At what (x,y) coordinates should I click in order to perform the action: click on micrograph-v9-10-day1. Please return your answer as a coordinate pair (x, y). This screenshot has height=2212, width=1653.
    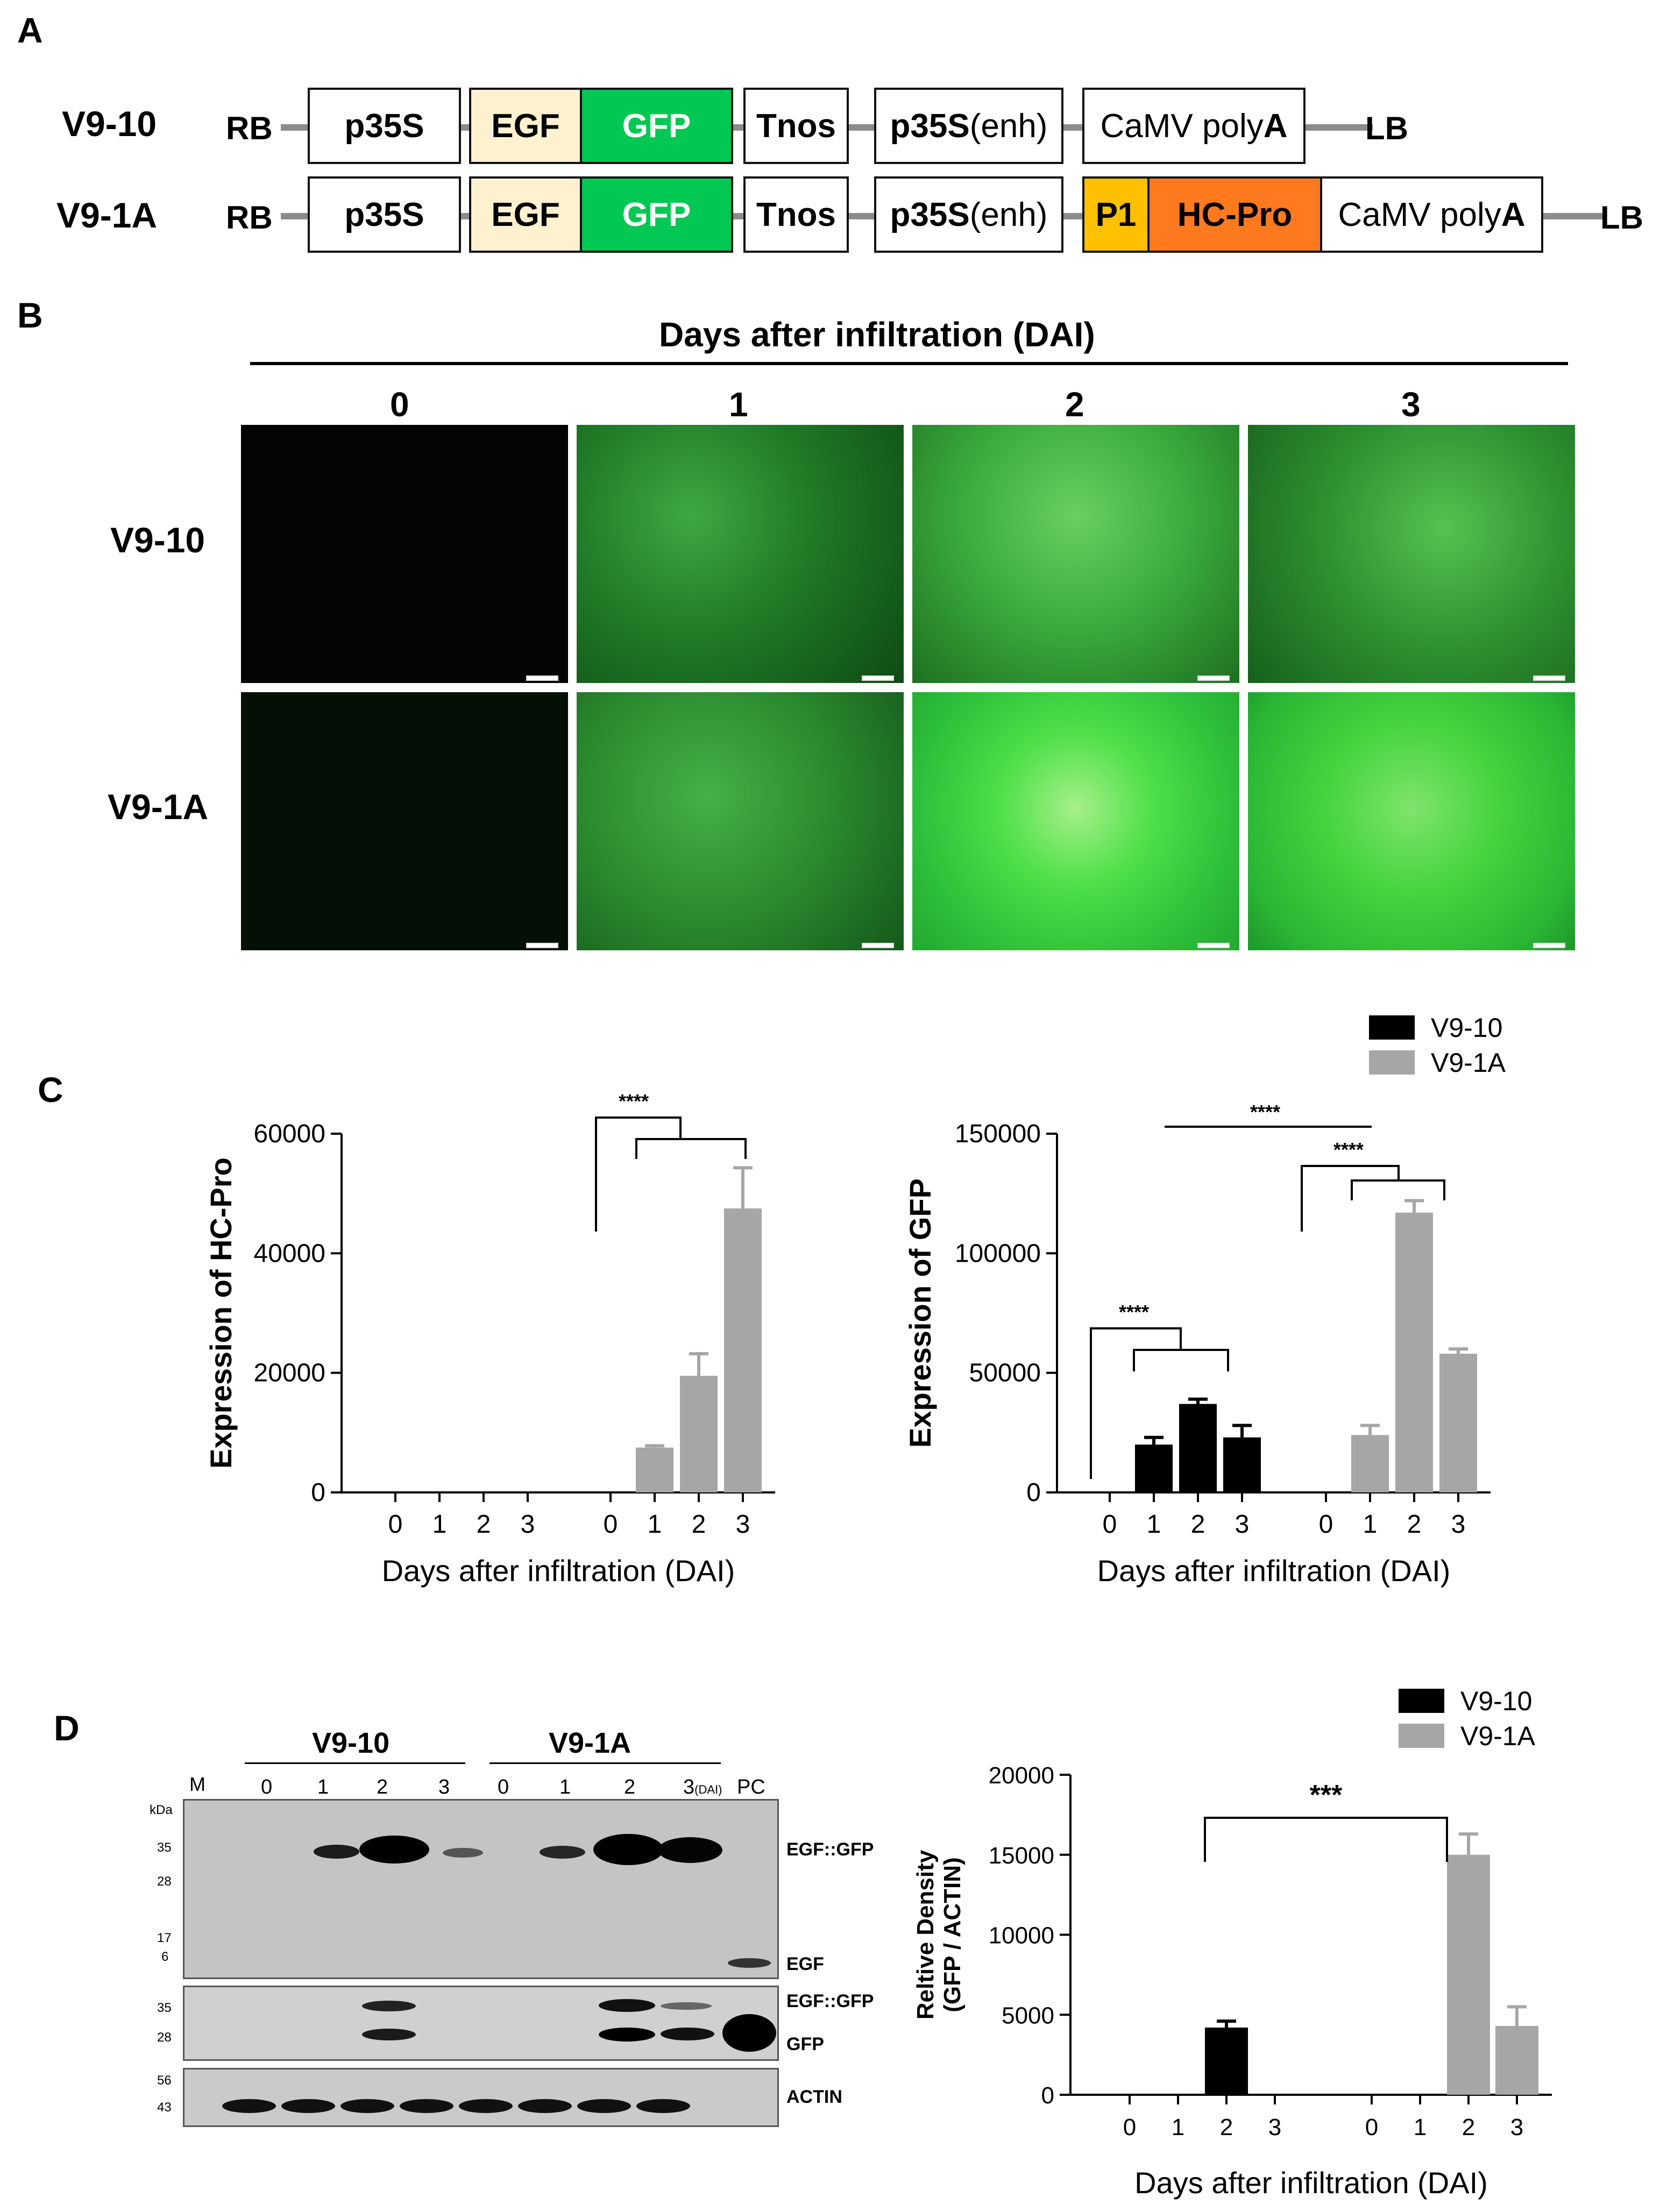
    Looking at the image, I should click on (740, 554).